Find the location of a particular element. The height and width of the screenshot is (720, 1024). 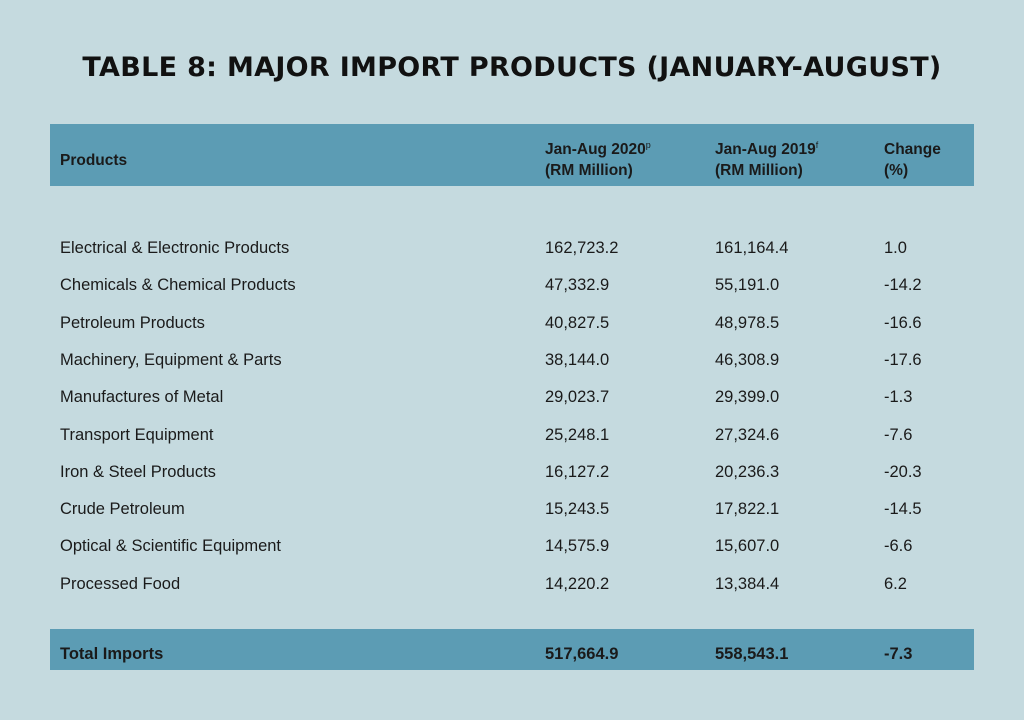

cell-product: Petroleum Products is located at coordinates (132, 323).